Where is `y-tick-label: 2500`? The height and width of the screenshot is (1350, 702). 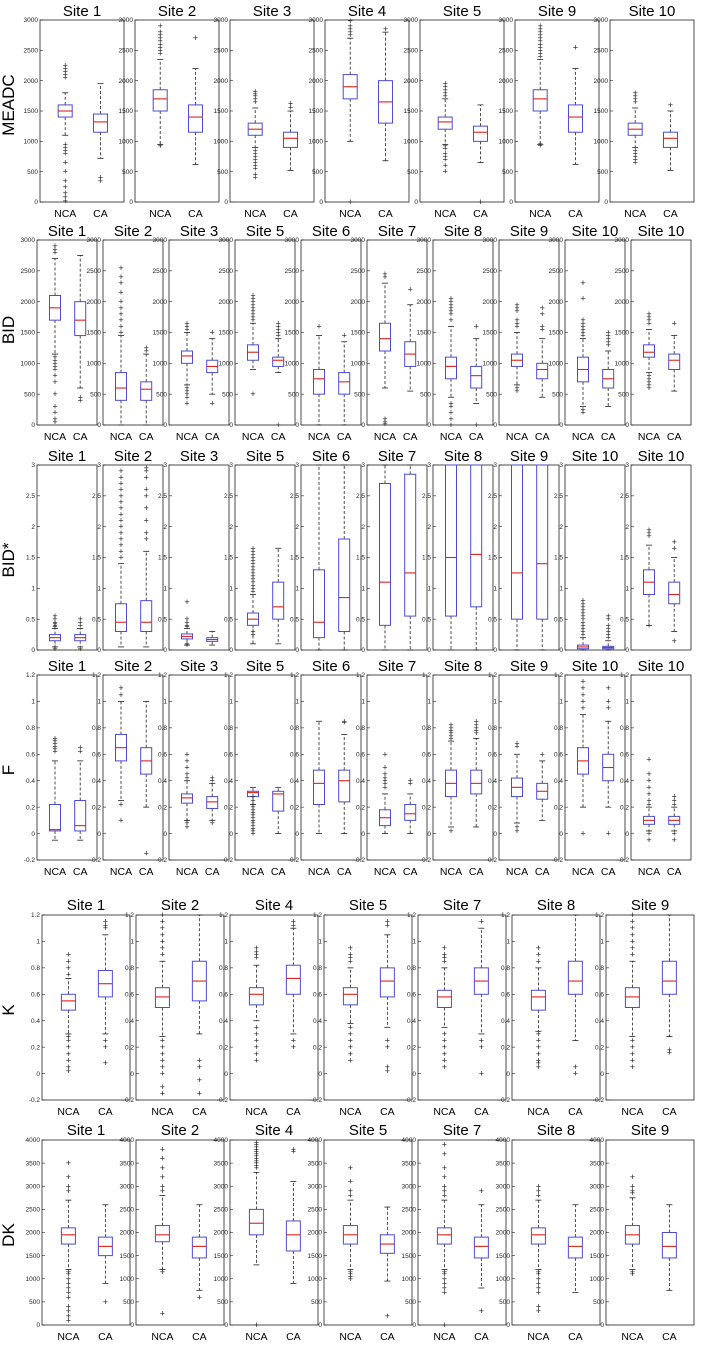
y-tick-label: 2500 is located at coordinates (226, 271).